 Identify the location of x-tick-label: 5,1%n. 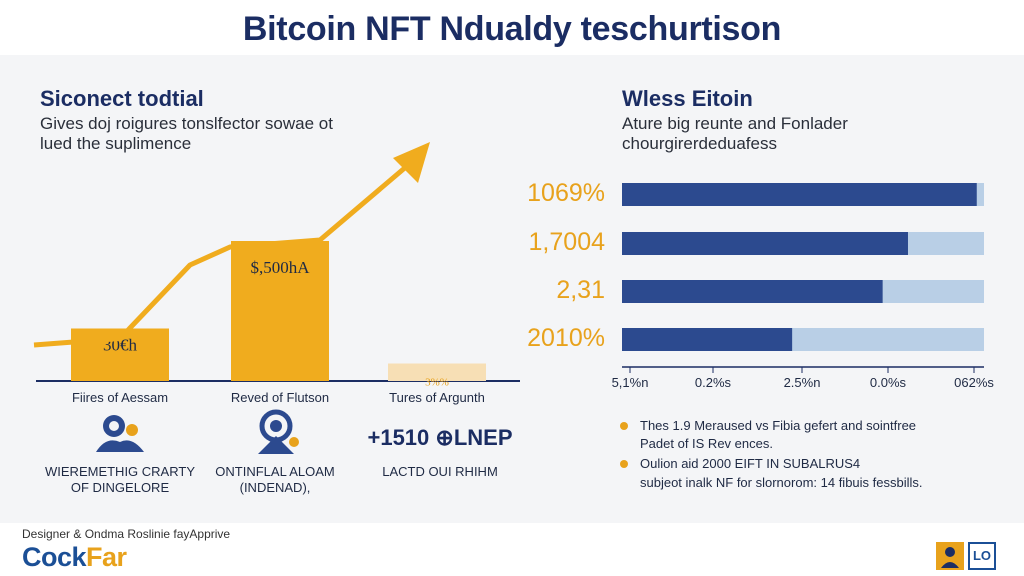
(630, 382).